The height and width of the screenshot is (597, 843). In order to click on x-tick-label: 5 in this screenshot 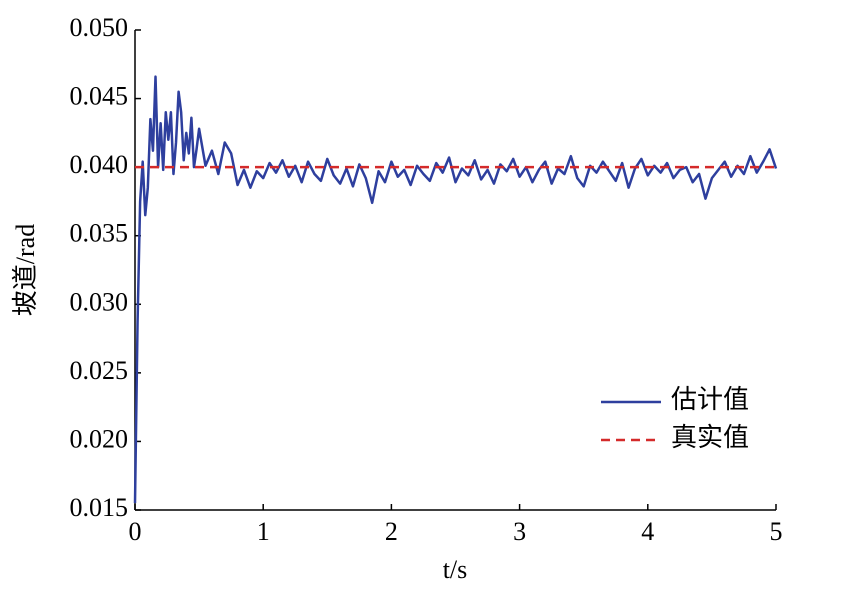, I will do `click(776, 531)`.